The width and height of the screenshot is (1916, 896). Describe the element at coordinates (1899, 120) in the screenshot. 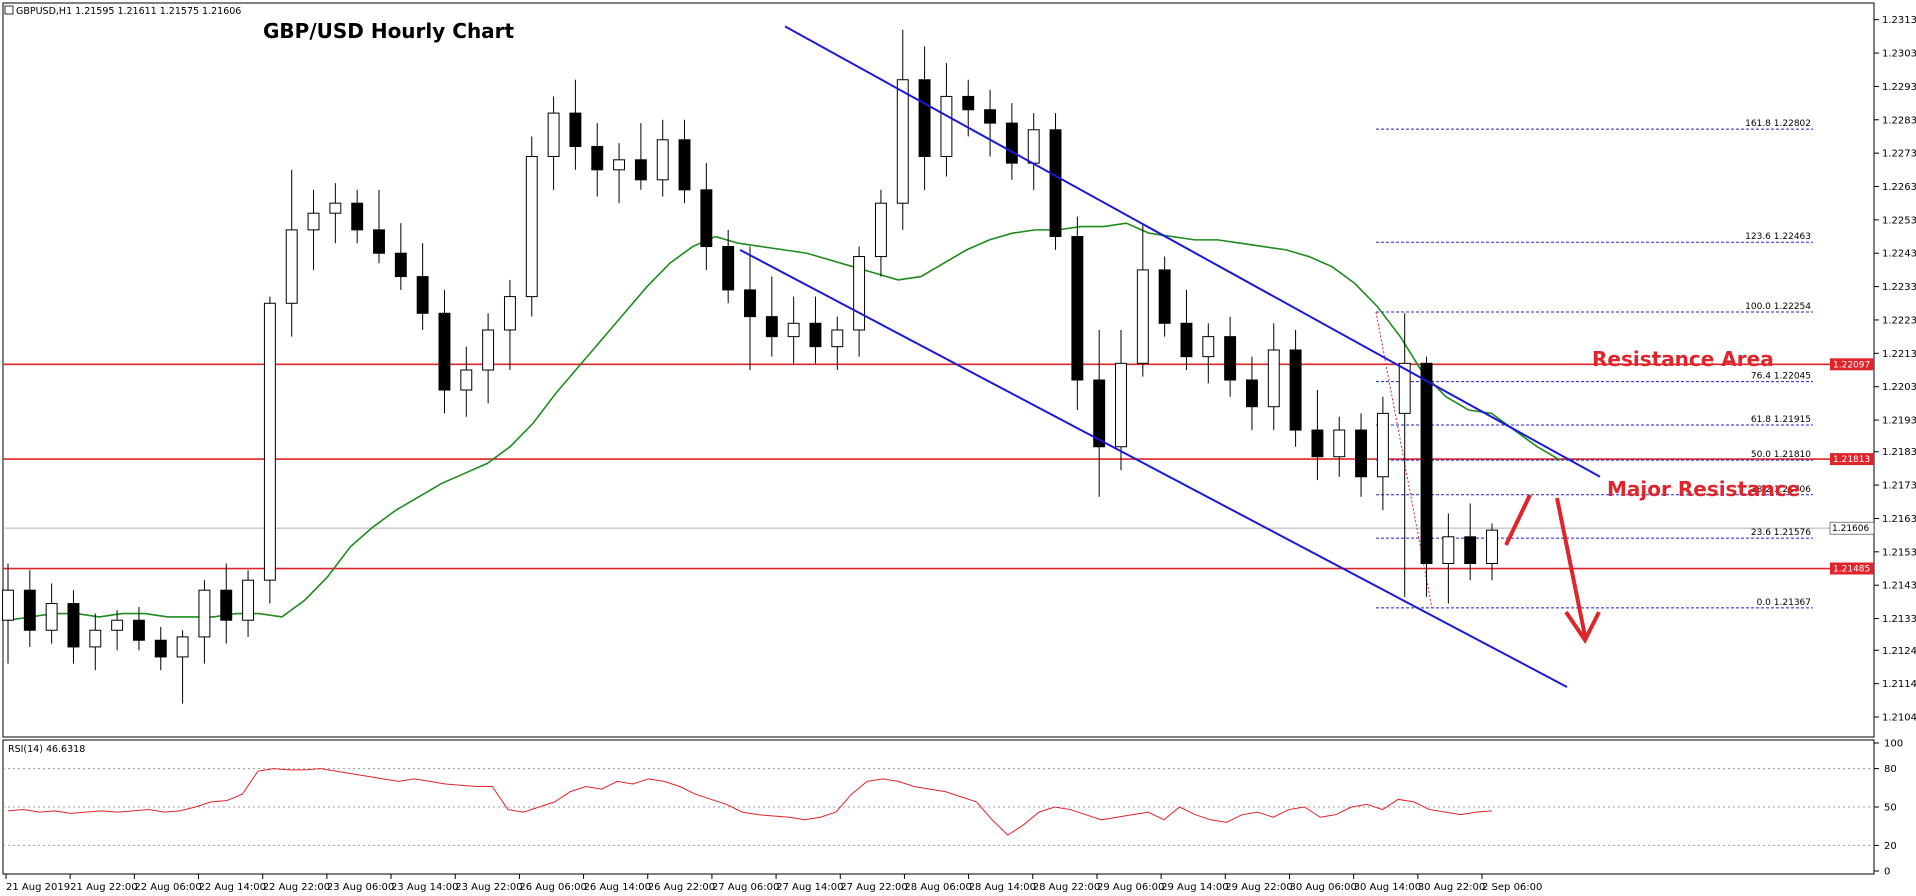

I see `price-tick-label: 1.22830` at that location.